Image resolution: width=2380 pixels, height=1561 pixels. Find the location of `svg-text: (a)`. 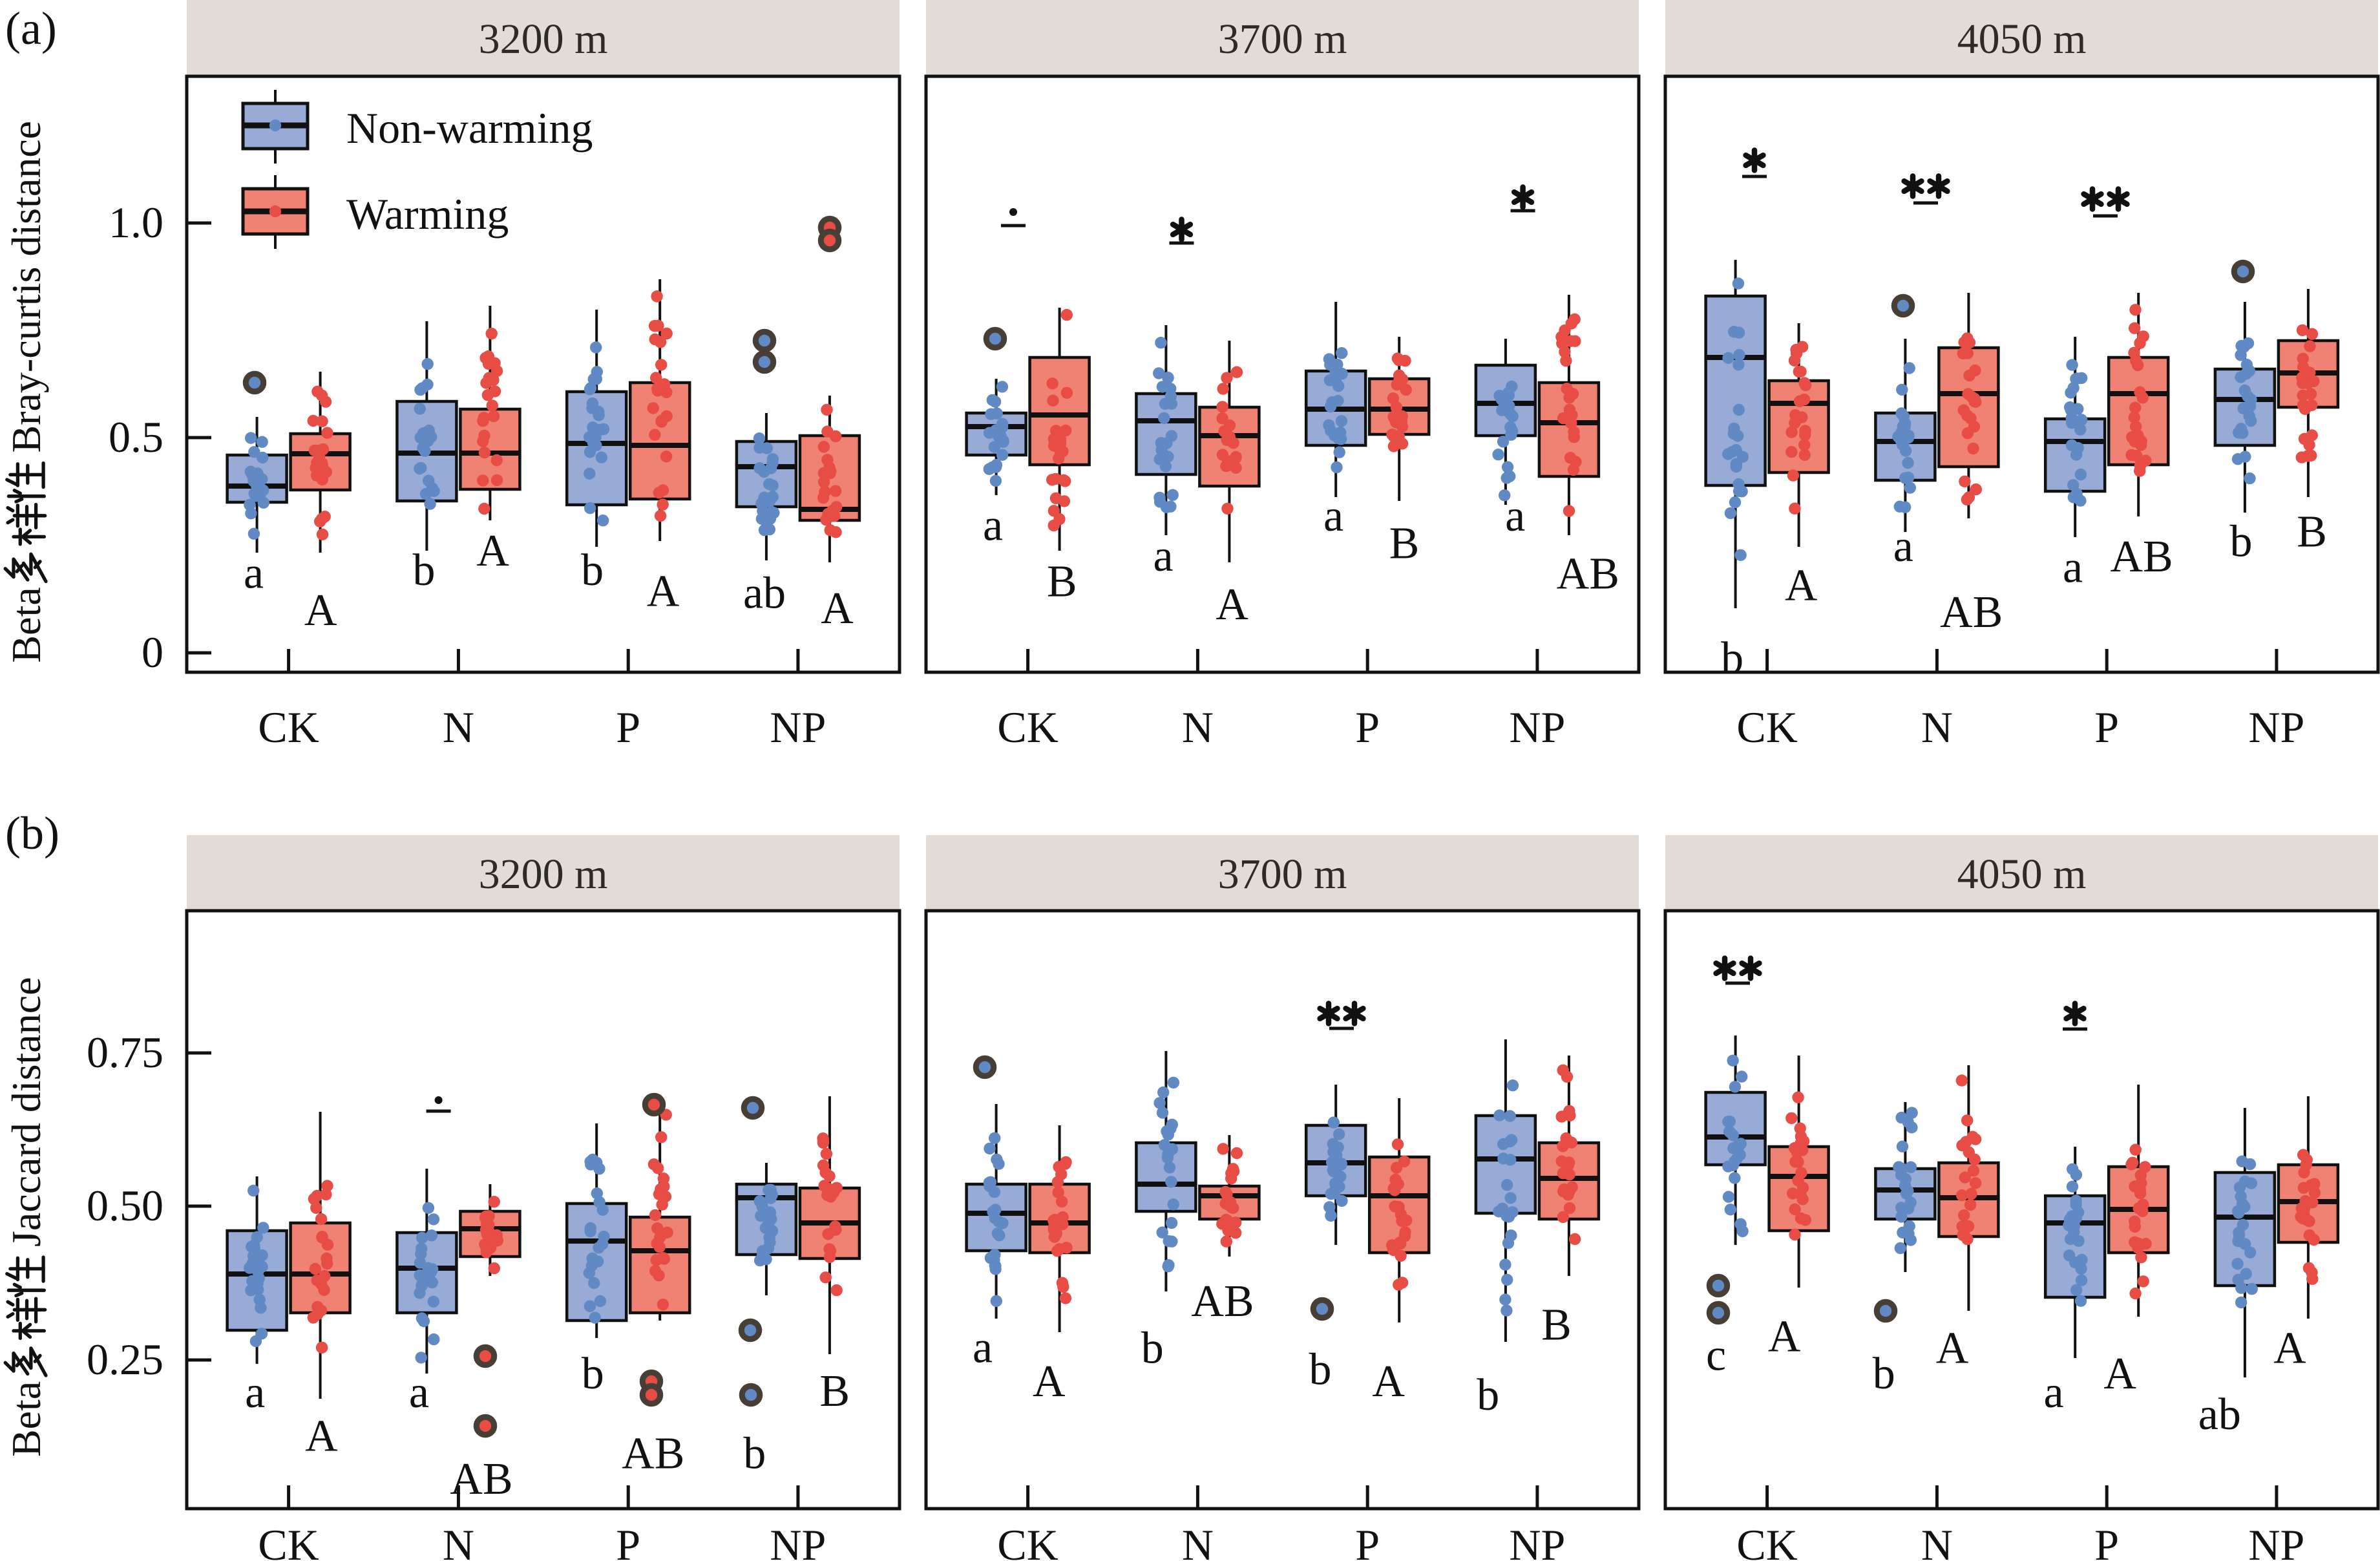

svg-text: (a) is located at coordinates (31, 28).